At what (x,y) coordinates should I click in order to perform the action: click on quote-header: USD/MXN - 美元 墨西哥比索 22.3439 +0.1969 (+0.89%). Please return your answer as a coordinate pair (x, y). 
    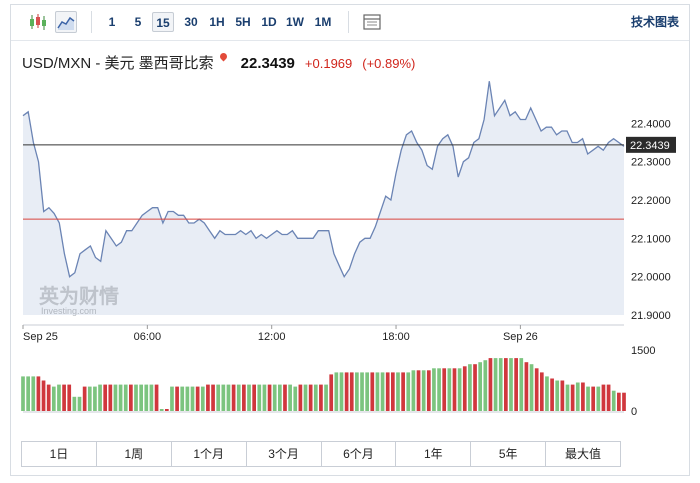
    Looking at the image, I should click on (219, 62).